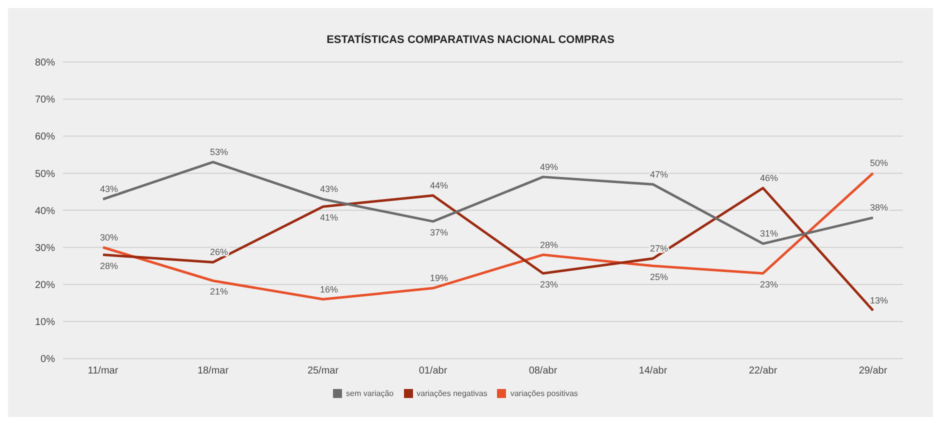 The width and height of the screenshot is (941, 425). What do you see at coordinates (219, 252) in the screenshot?
I see `data-label: 26%` at bounding box center [219, 252].